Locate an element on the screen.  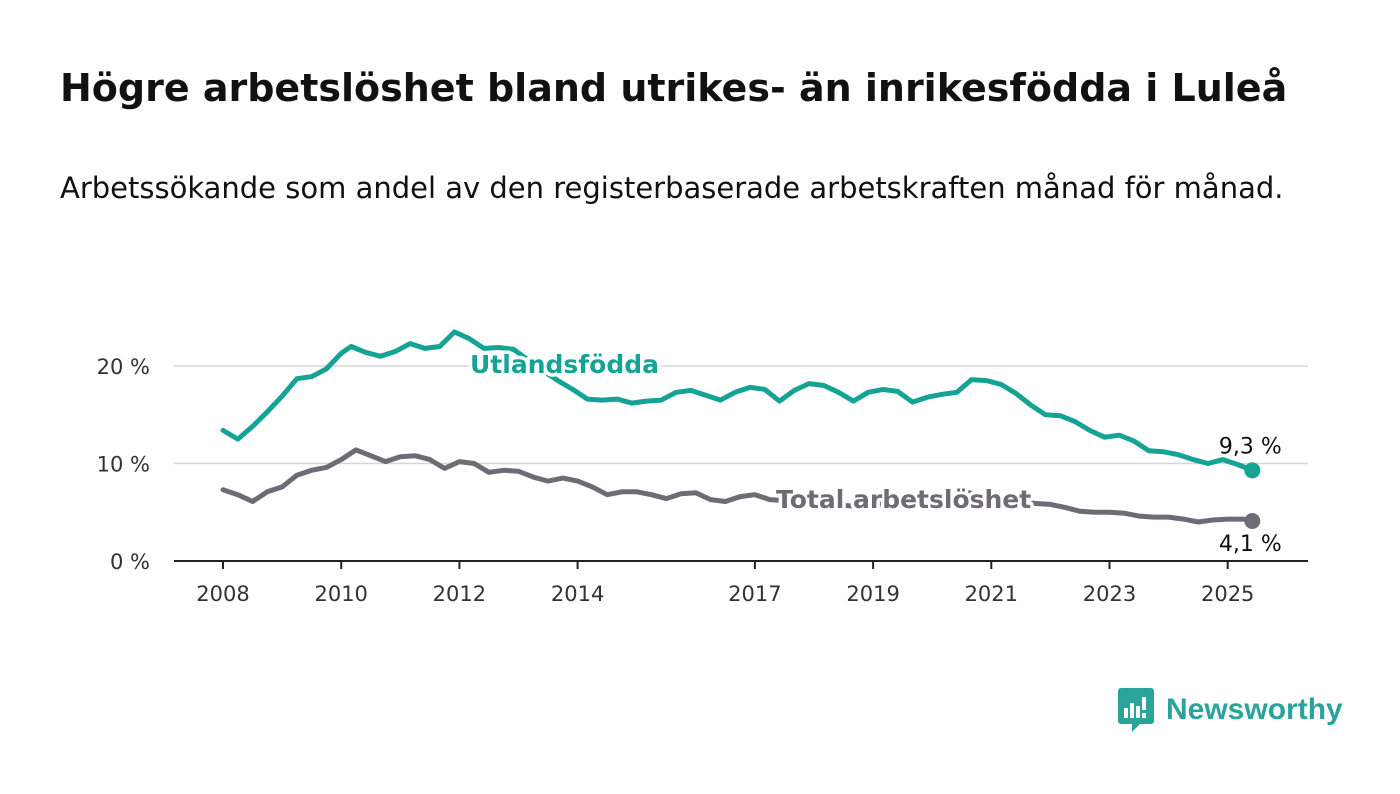
newsworthy-logo: Newsworthy is located at coordinates (1230, 710).